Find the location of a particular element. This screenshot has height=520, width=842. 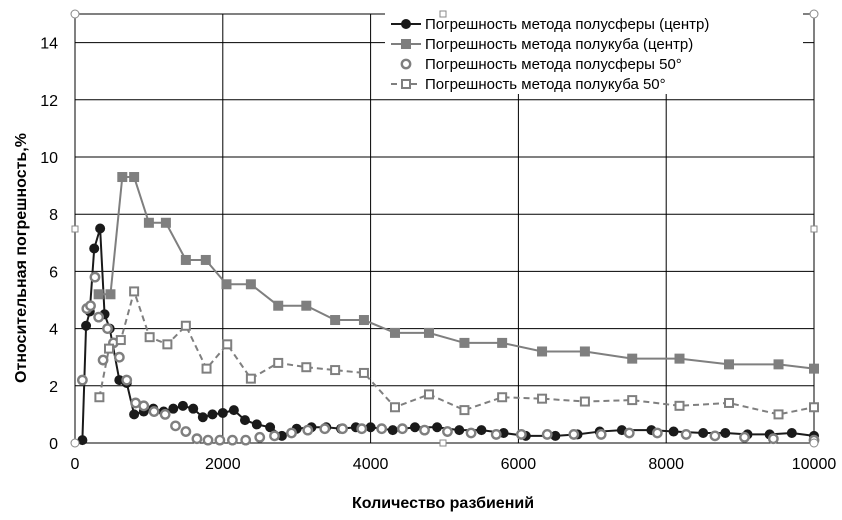

legend-label: Погрешность метода полусферы (центр) is located at coordinates (567, 24).